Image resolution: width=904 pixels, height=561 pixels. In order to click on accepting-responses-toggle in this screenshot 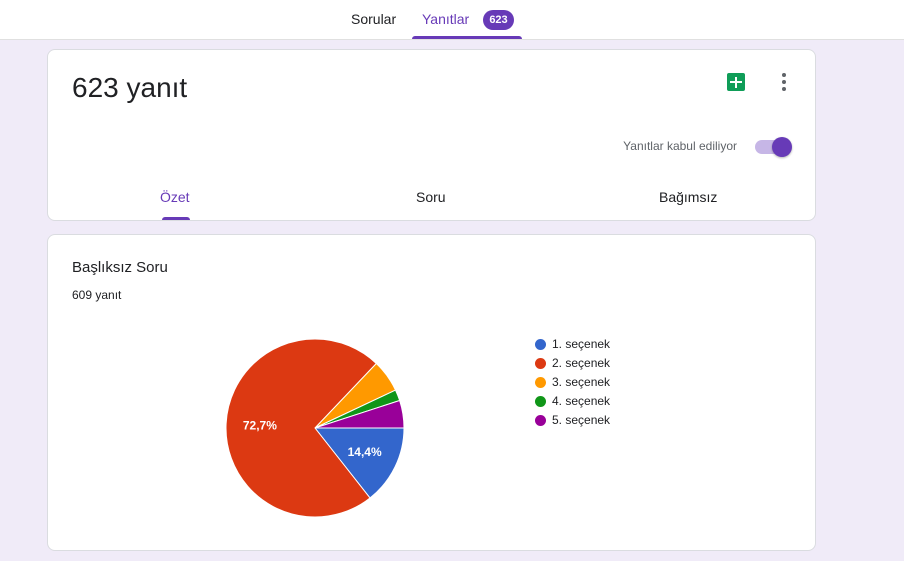, I will do `click(774, 147)`.